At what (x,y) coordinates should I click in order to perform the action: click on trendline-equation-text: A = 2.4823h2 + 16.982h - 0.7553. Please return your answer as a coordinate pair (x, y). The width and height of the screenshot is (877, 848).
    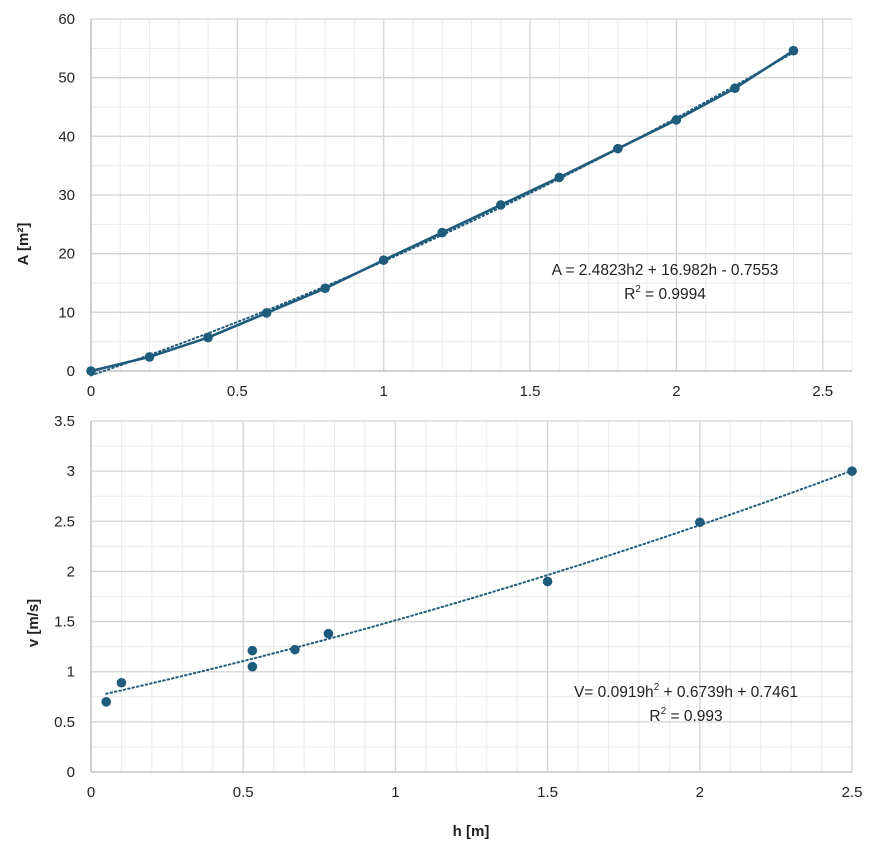
    Looking at the image, I should click on (665, 270).